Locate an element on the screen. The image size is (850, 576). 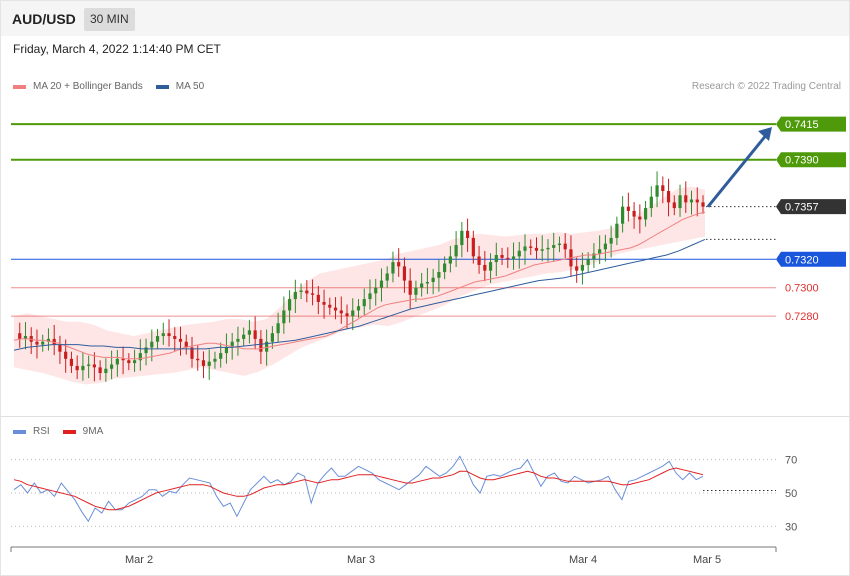
legend-item-ma20: MA 20 + Bollinger Bands is located at coordinates (78, 86).